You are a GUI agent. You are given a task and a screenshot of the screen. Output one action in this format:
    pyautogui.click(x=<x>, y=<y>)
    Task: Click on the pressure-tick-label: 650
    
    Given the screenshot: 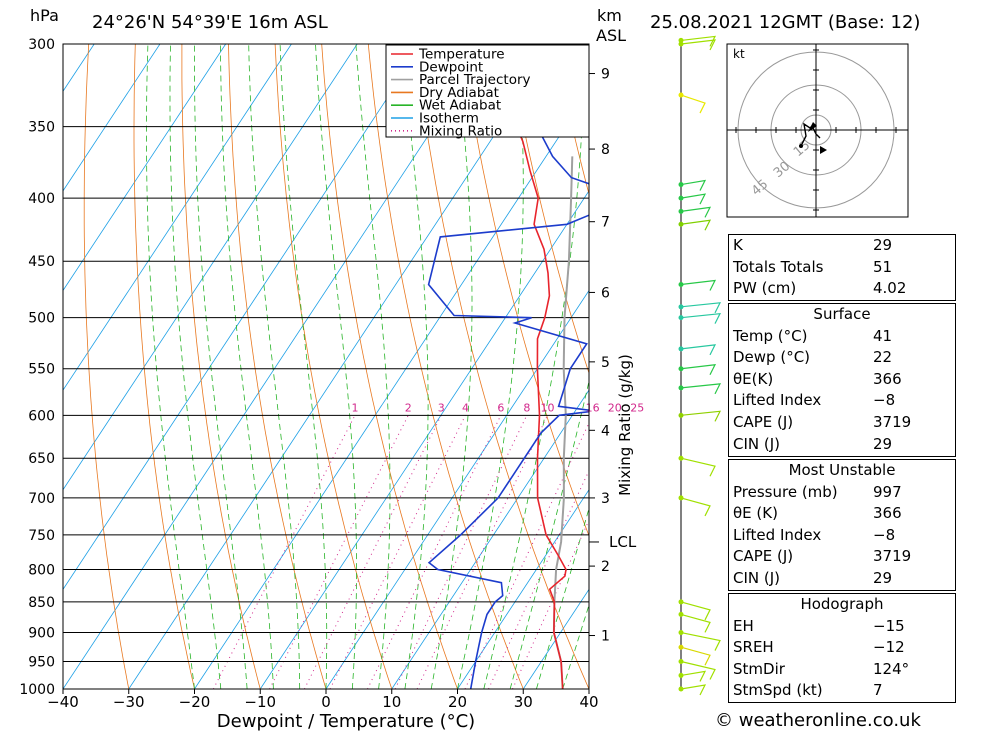 What is the action you would take?
    pyautogui.click(x=41, y=459)
    